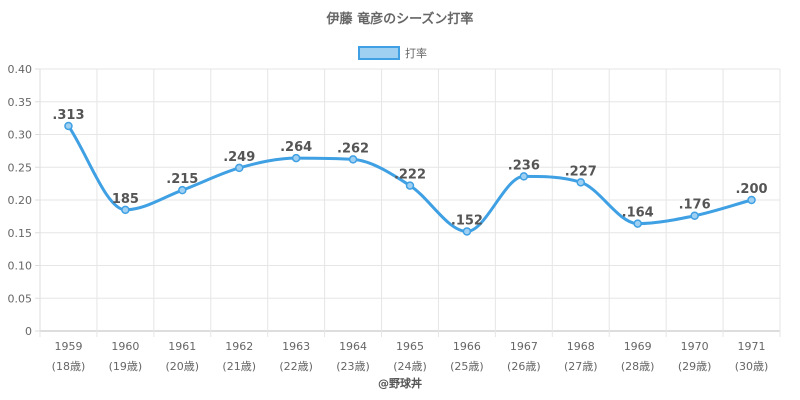 The height and width of the screenshot is (400, 800). Describe the element at coordinates (296, 147) in the screenshot. I see `data-label: .264` at that location.